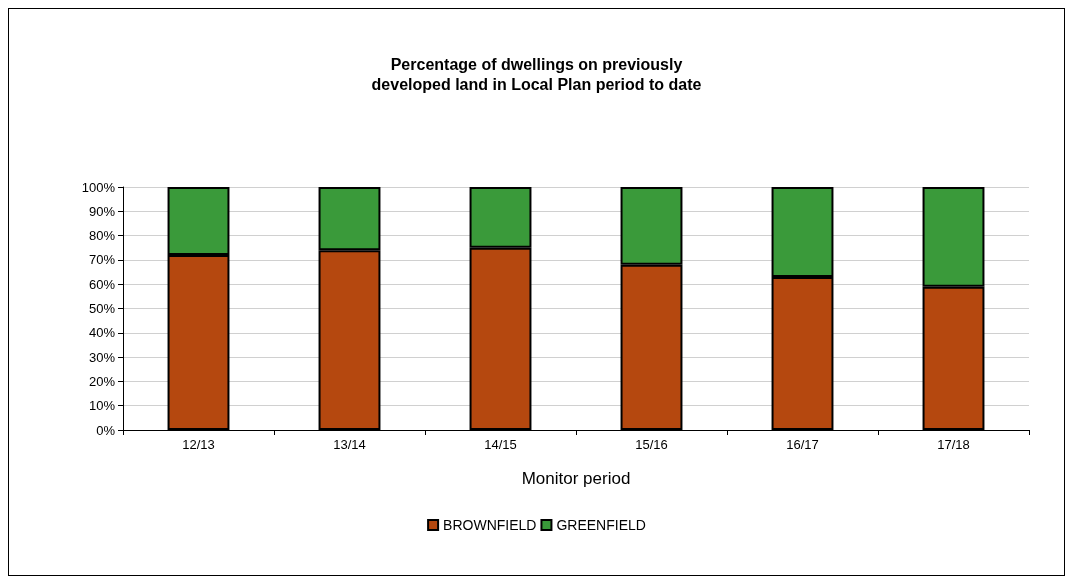 The image size is (1075, 586). Describe the element at coordinates (536, 74) in the screenshot. I see `chart-title: Percentage of dwellings on previously developed land in Local Plan period to date` at that location.